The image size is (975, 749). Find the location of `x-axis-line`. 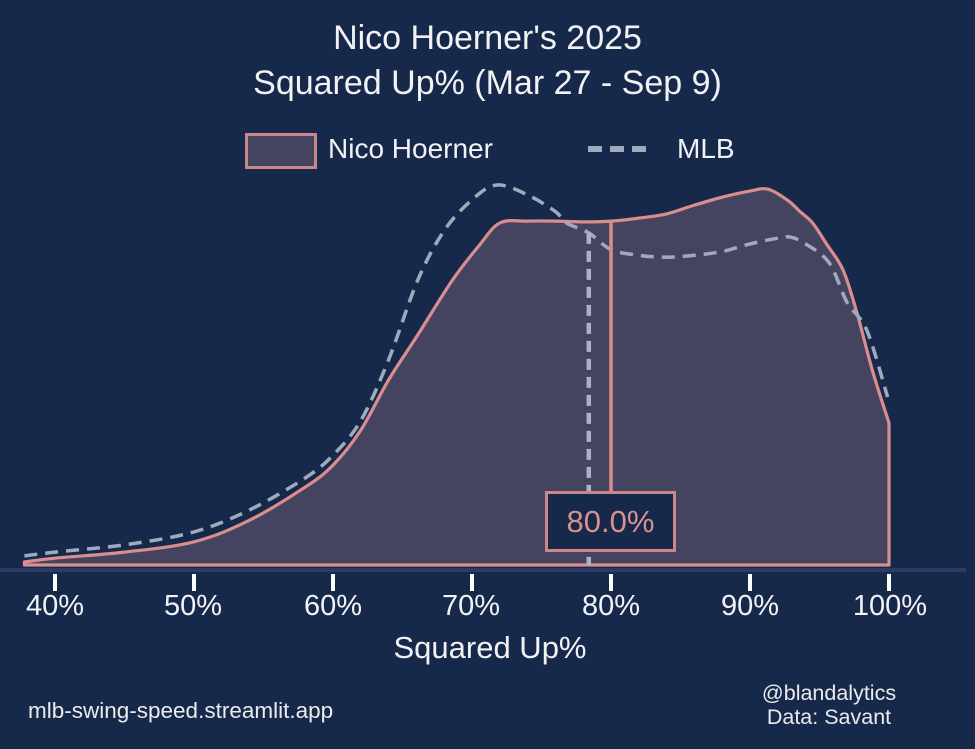

x-axis-line is located at coordinates (483, 570).